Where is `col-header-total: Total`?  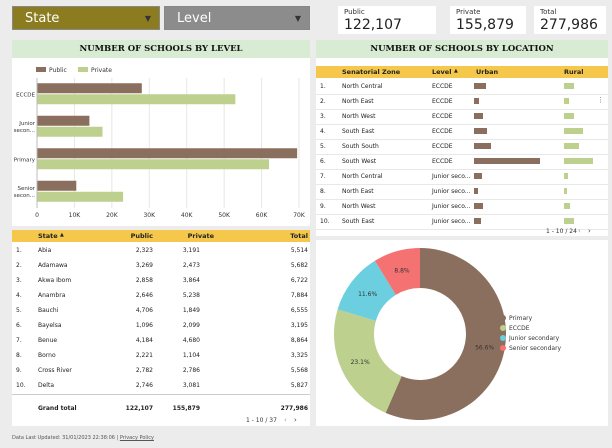
col-header-total: Total is located at coordinates (299, 236).